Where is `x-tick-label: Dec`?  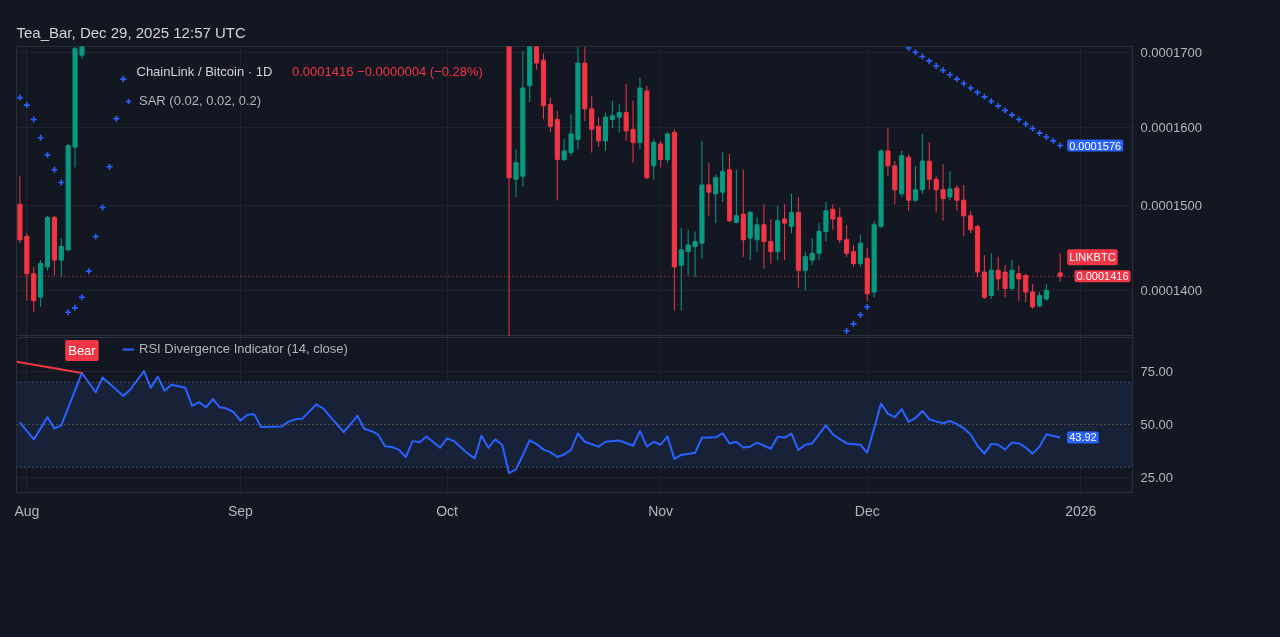 x-tick-label: Dec is located at coordinates (867, 510).